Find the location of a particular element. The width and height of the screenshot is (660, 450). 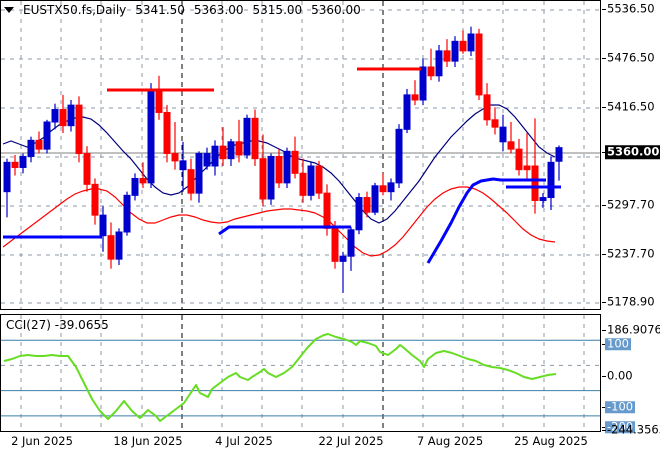

cci-axis-label: 0.00 is located at coordinates (620, 375).